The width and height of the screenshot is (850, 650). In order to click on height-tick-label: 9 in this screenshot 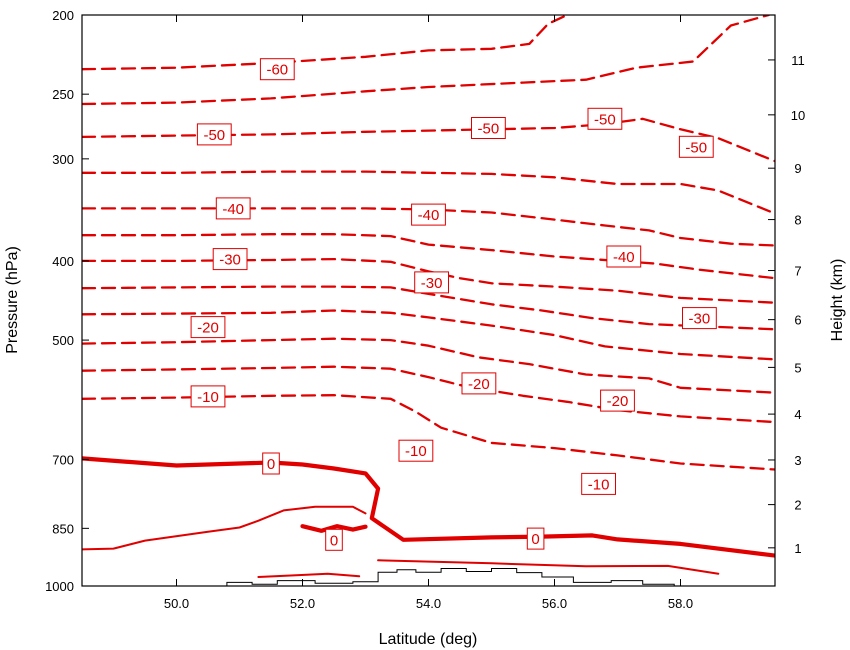, I will do `click(797, 168)`.